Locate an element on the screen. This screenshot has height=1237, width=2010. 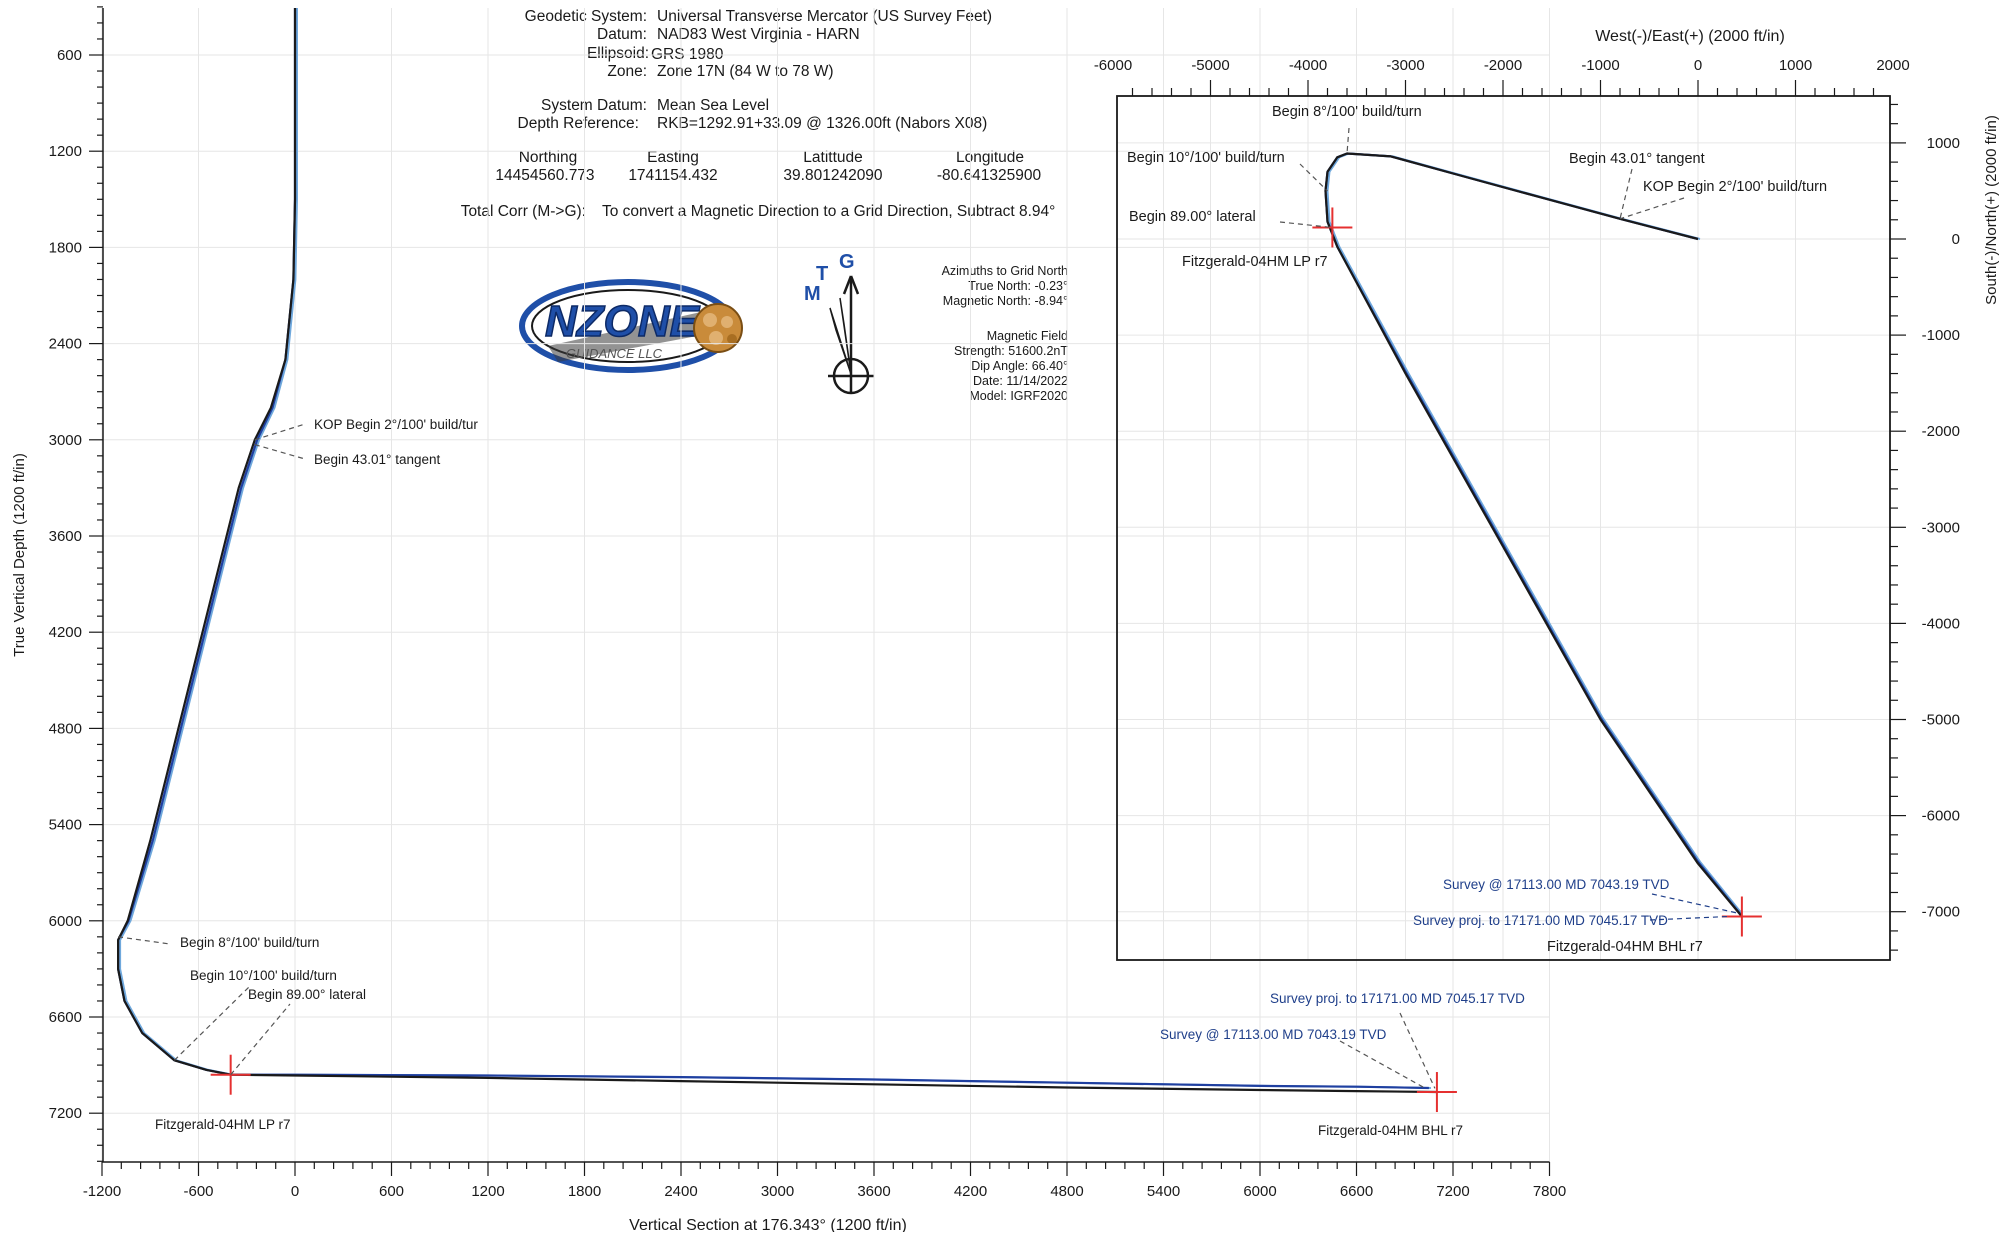
longitude-header: Longitude is located at coordinates (990, 157).